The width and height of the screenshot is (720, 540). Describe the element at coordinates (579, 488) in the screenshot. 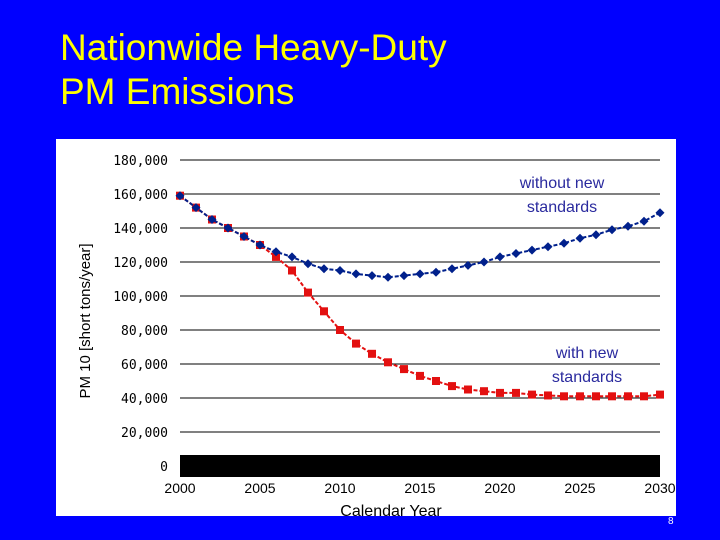

I see `x-tick-label: 2025` at that location.